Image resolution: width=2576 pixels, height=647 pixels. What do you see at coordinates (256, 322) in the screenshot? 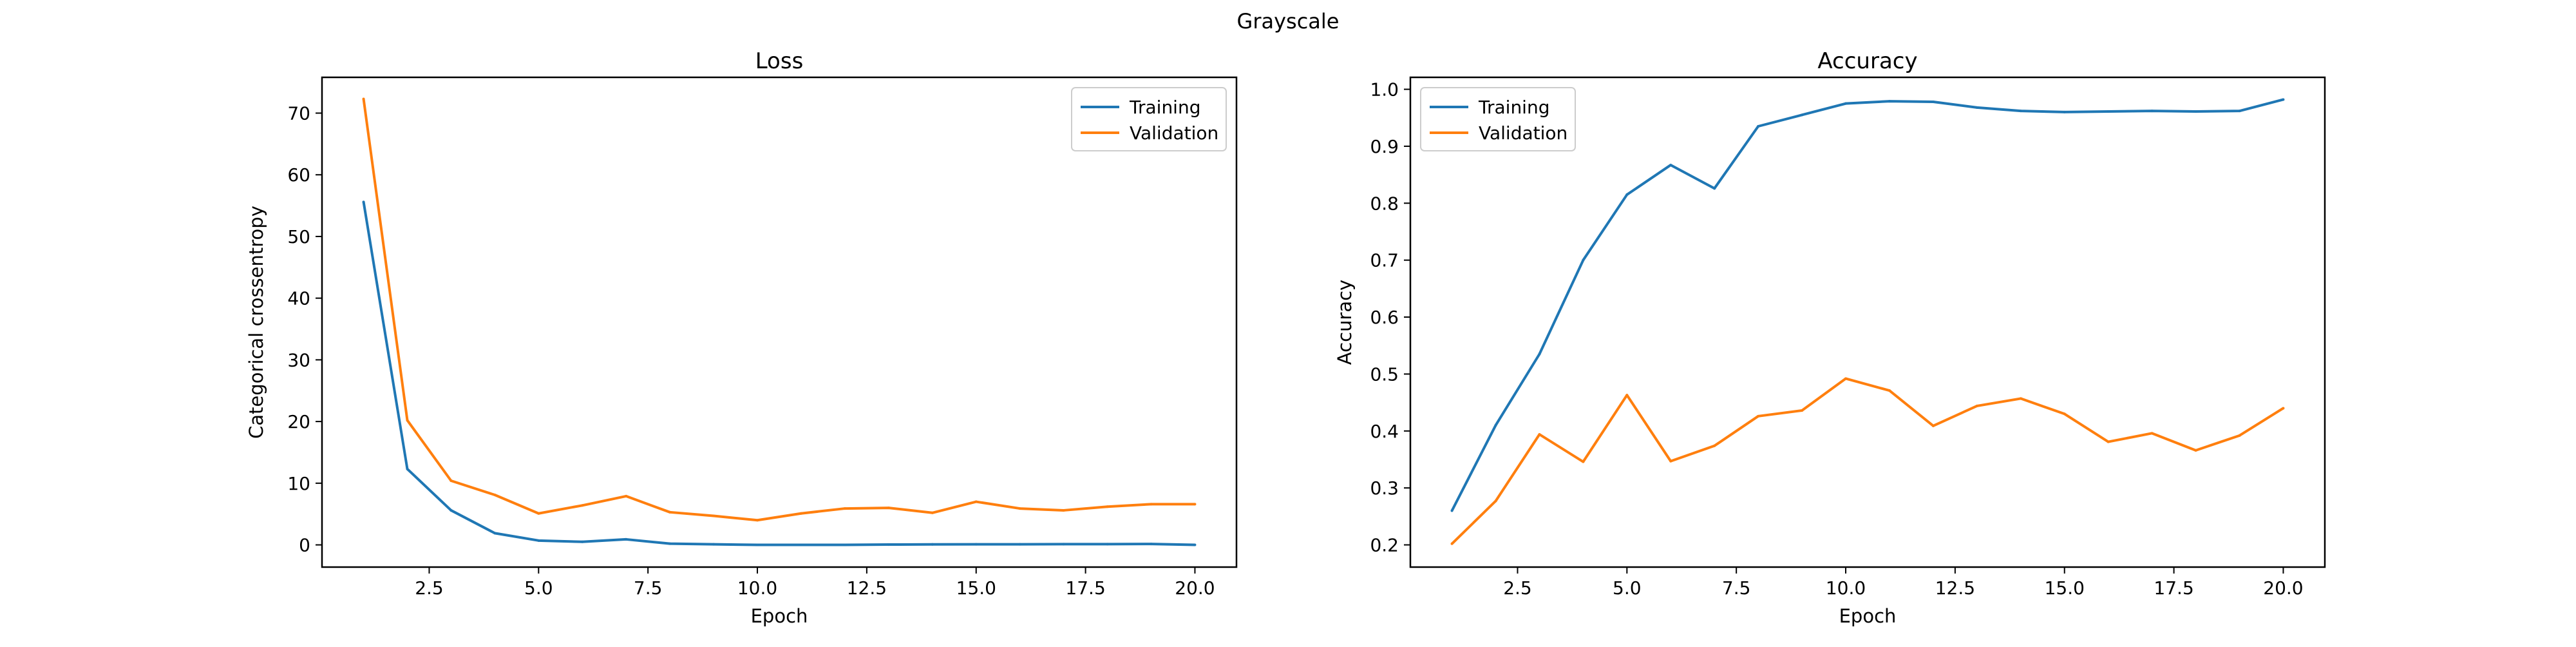
I see `y-axis-label: Categorical crossentropy` at bounding box center [256, 322].